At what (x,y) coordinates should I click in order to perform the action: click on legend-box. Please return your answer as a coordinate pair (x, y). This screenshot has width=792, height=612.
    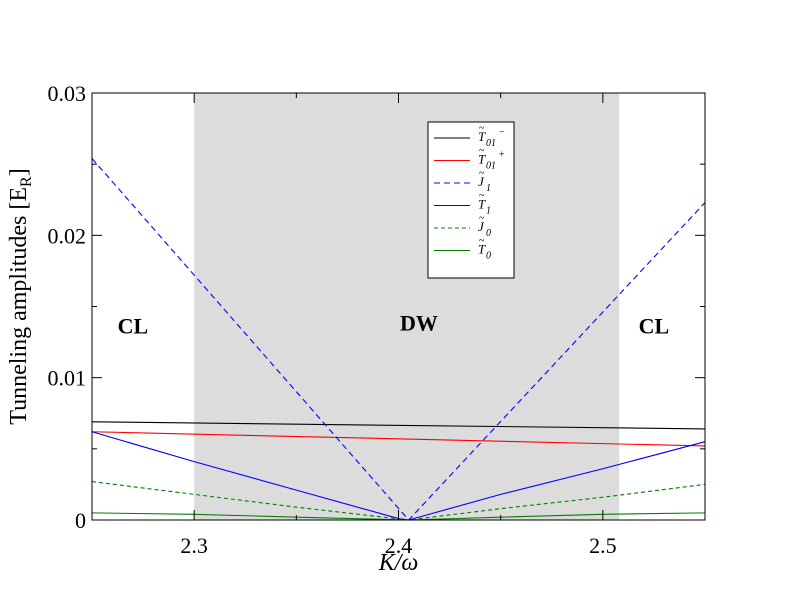
    Looking at the image, I should click on (471, 200).